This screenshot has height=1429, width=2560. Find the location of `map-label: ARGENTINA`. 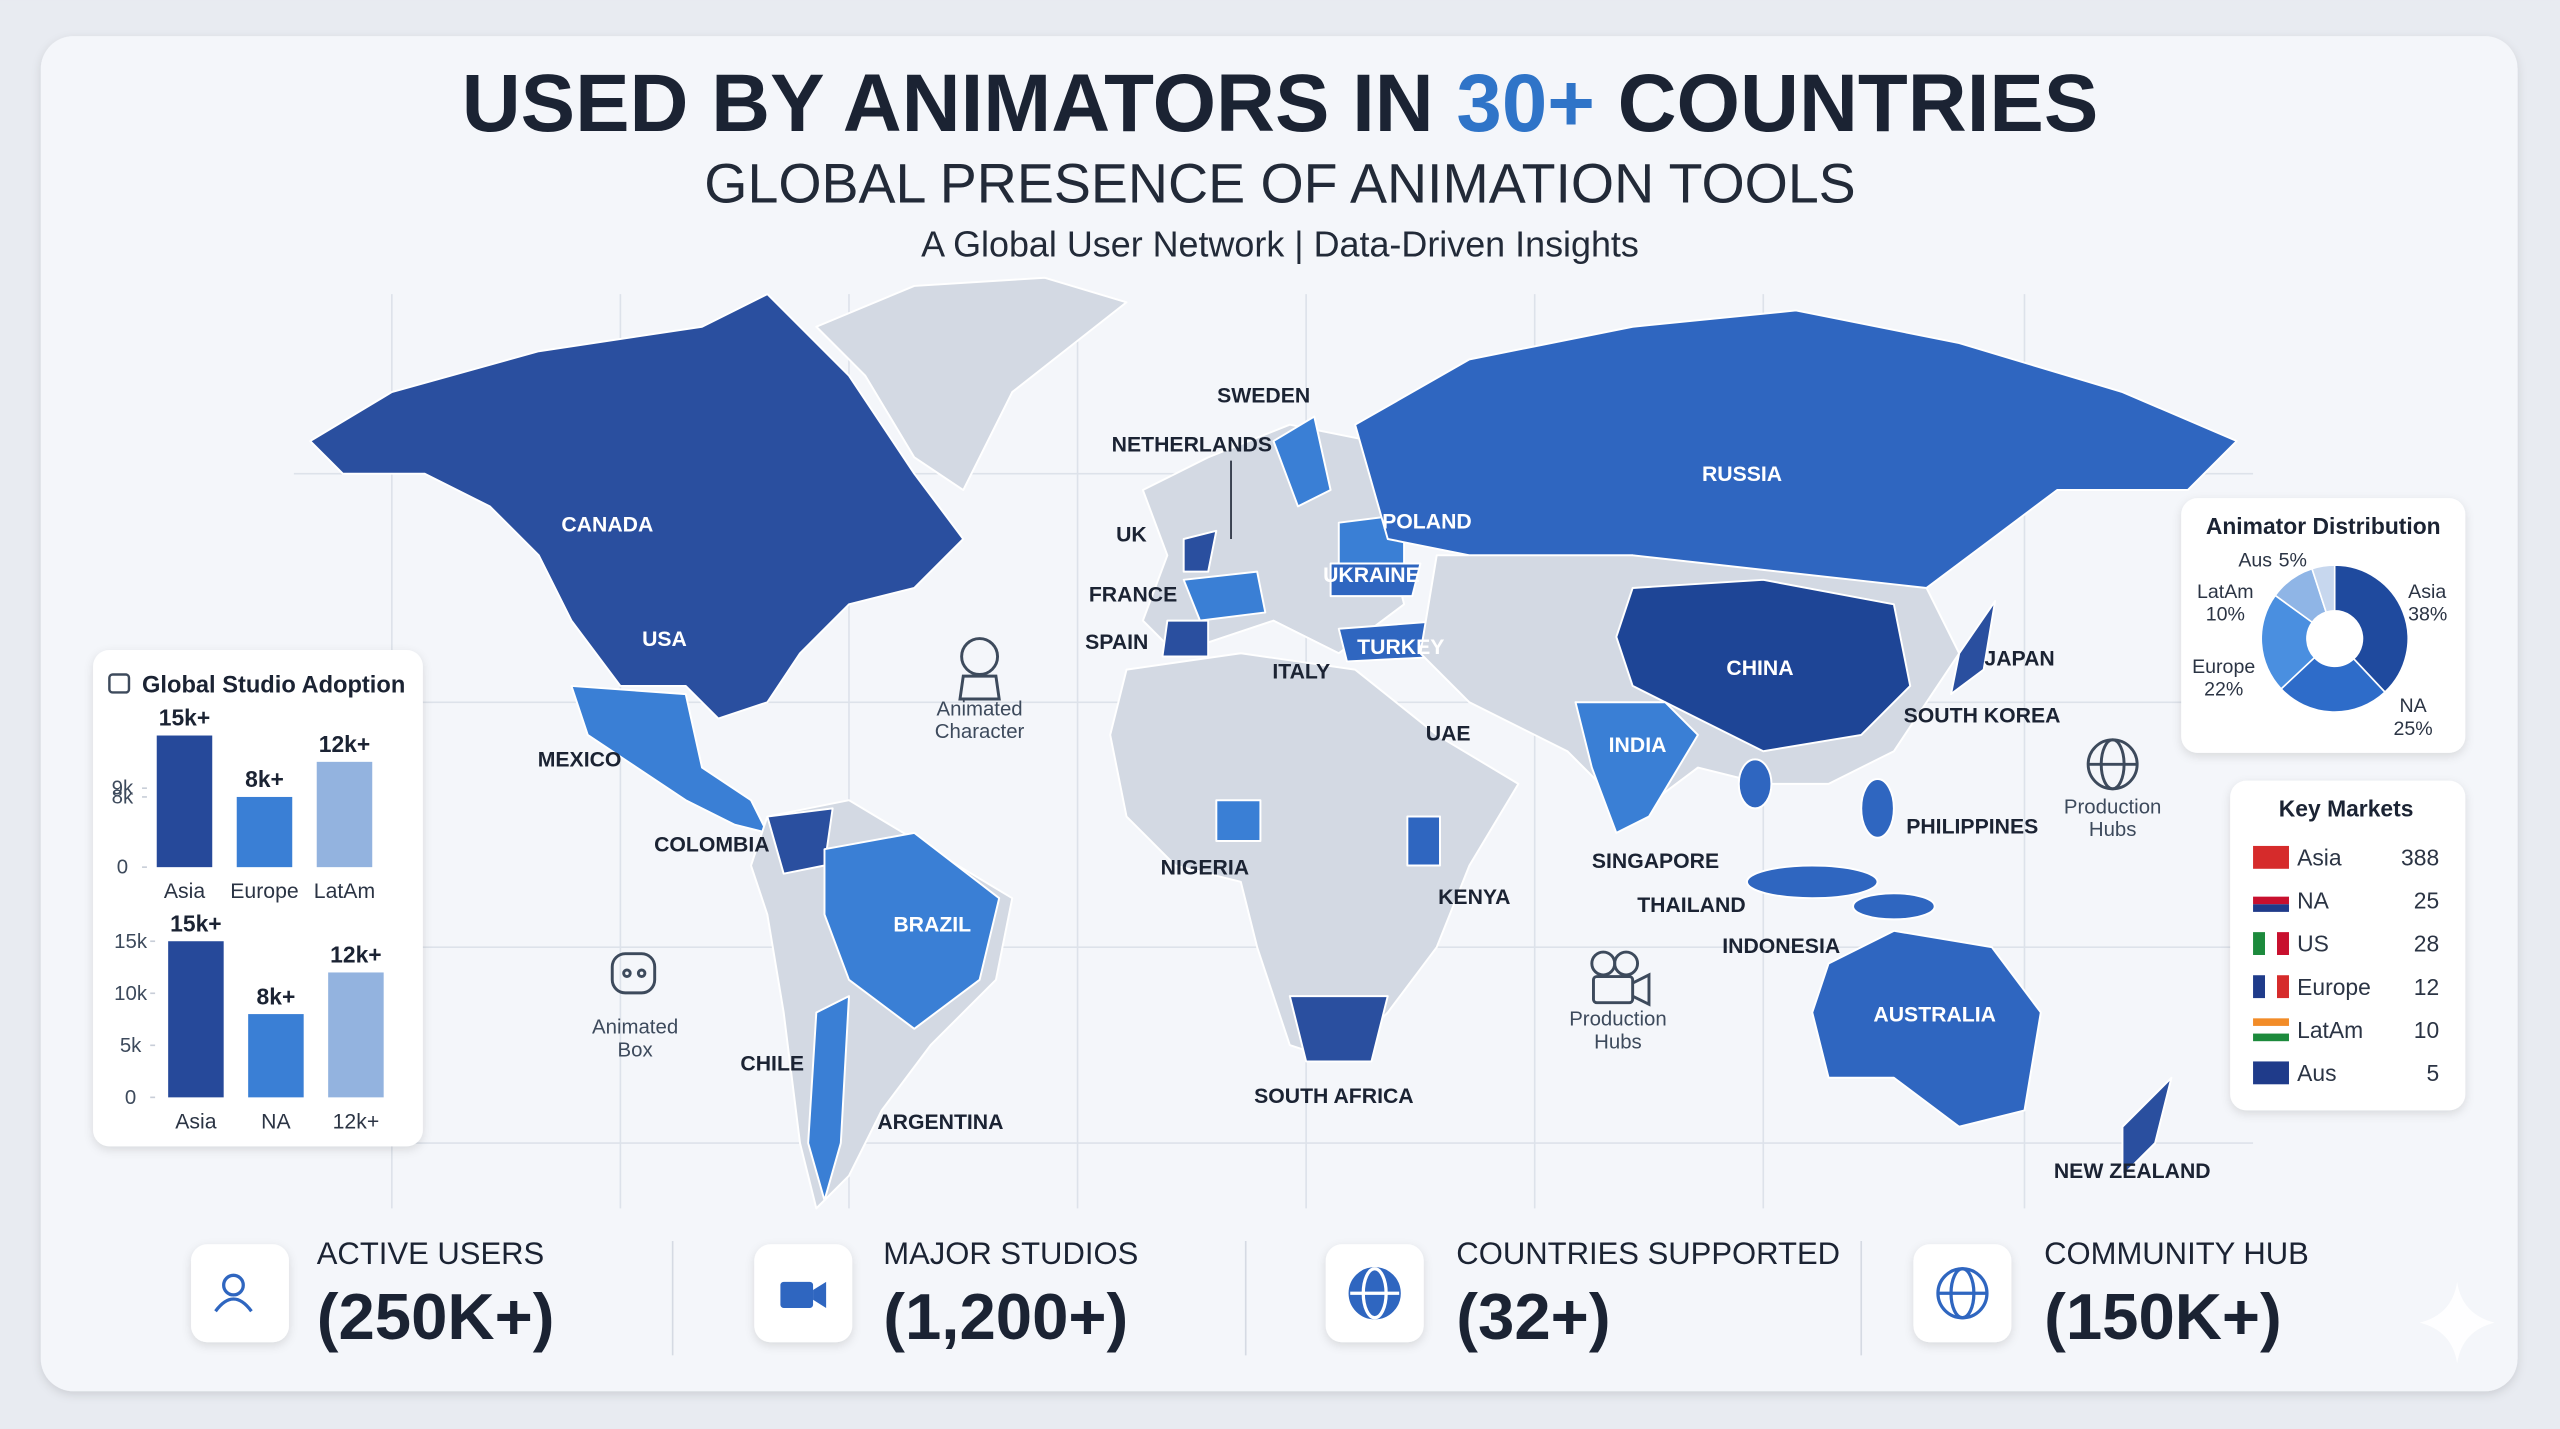

map-label: ARGENTINA is located at coordinates (940, 1122).